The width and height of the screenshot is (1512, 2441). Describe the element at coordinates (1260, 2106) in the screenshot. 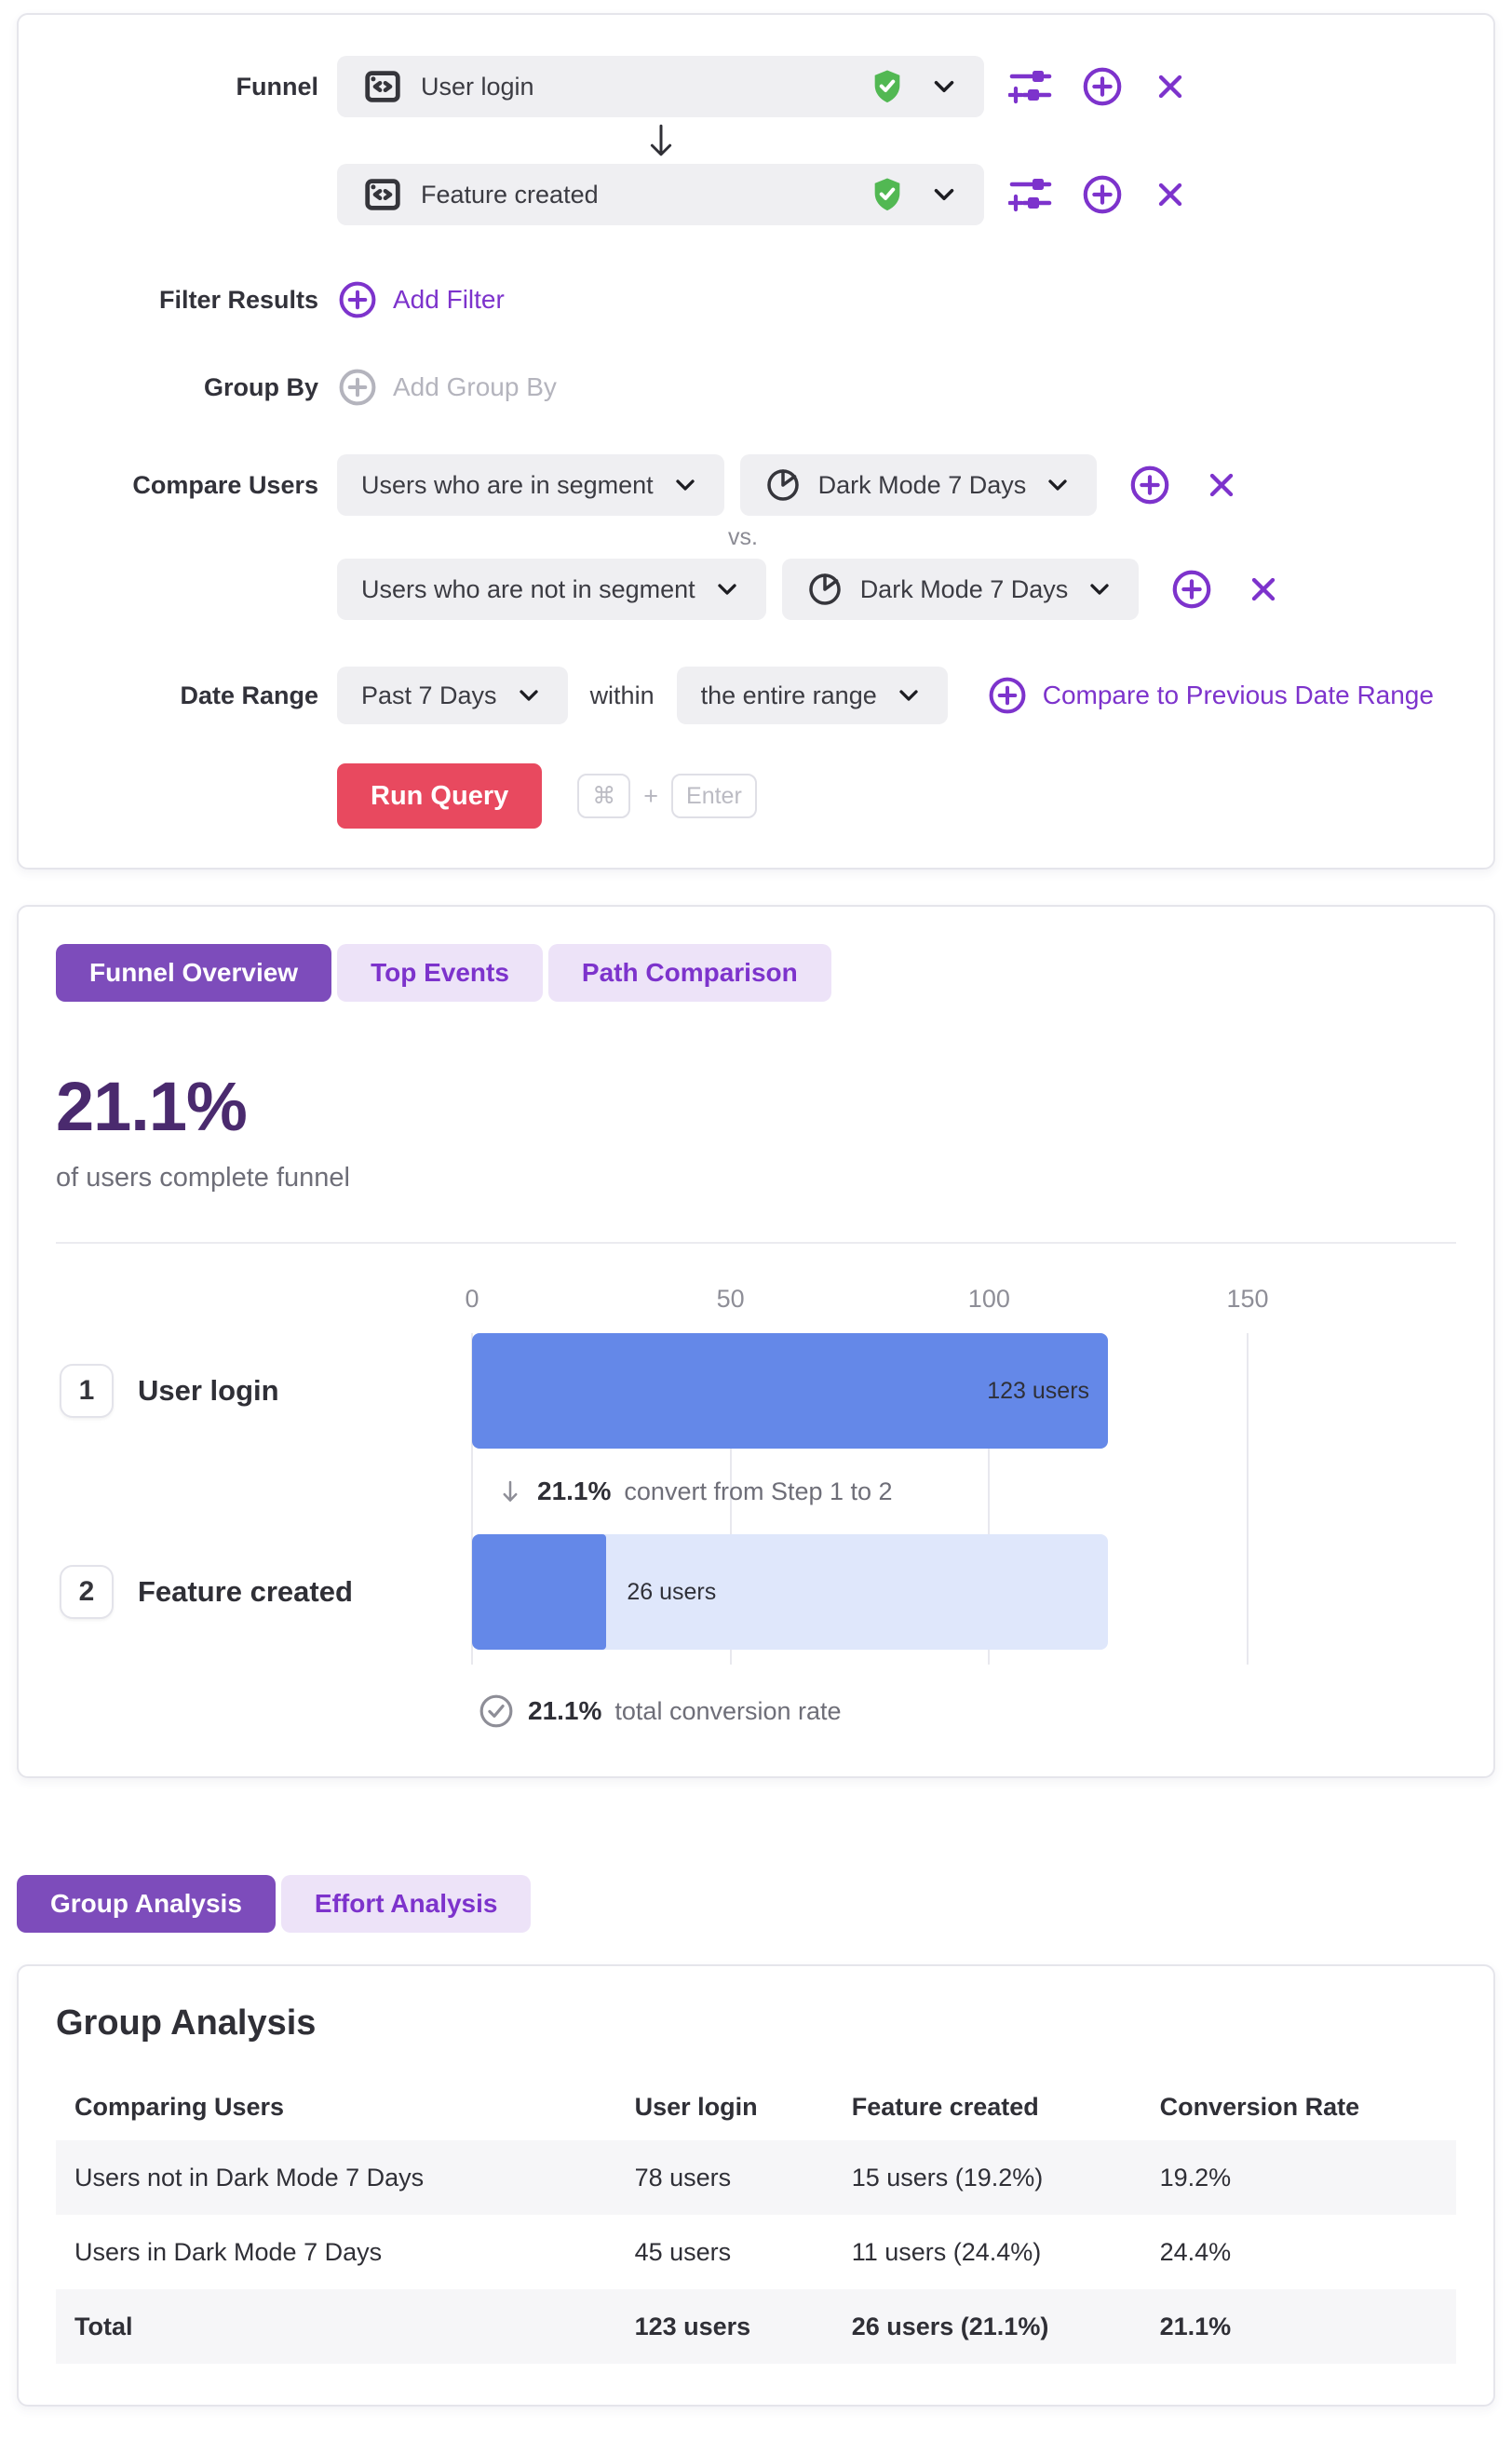

I see `col-header-conversion-rate: Conversion Rate` at that location.